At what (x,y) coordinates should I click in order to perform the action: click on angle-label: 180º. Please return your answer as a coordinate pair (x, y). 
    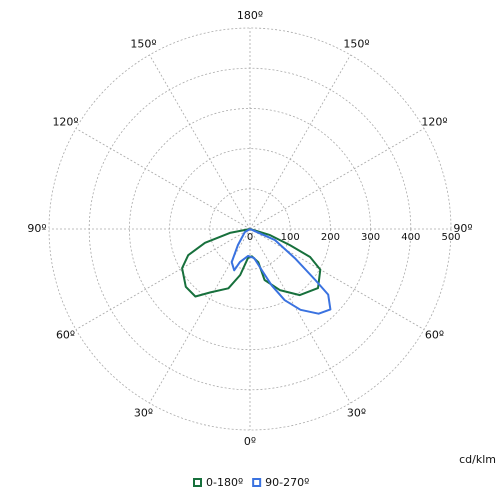
    Looking at the image, I should click on (250, 15).